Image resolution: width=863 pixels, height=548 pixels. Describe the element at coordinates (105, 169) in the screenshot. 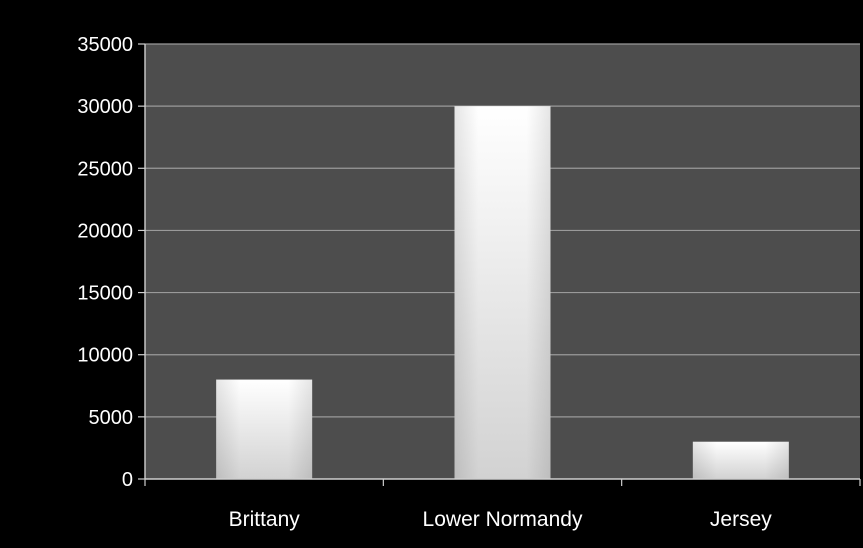

I see `y-tick-label: 25000` at that location.